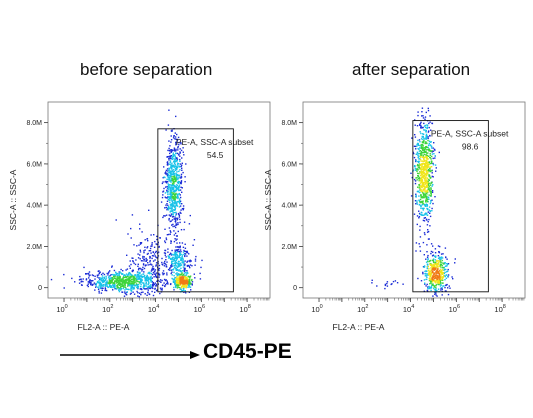  Describe the element at coordinates (289, 247) in the screenshot. I see `y-tick-label: 2.0M` at that location.